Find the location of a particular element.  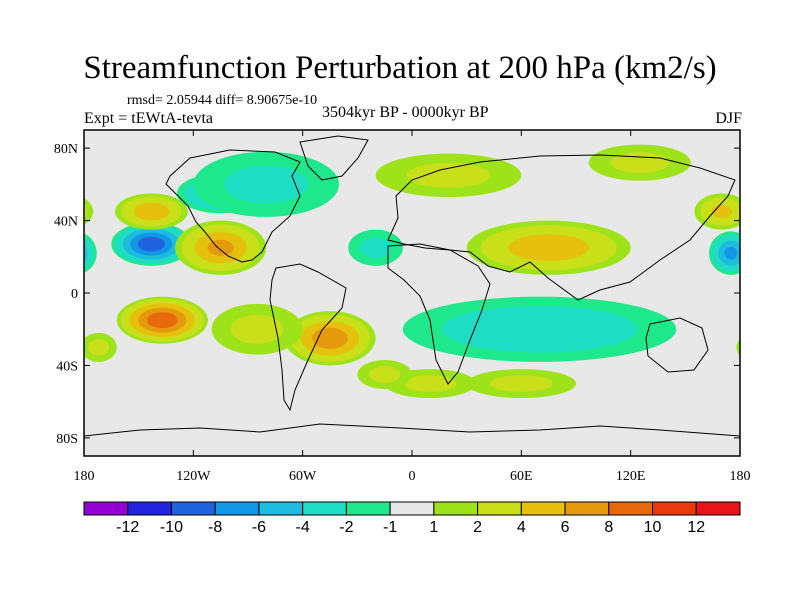

stats-label: rmsd= 2.05944 diff= 8.90675e-10 is located at coordinates (222, 100).